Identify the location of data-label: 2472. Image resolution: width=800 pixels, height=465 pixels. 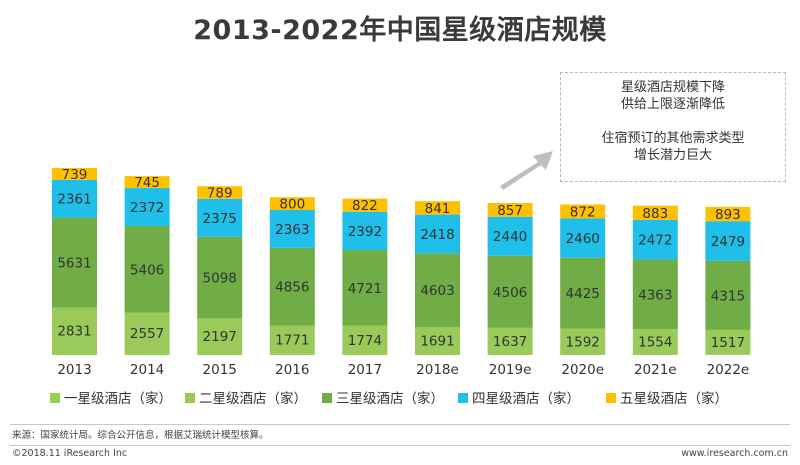
(655, 241).